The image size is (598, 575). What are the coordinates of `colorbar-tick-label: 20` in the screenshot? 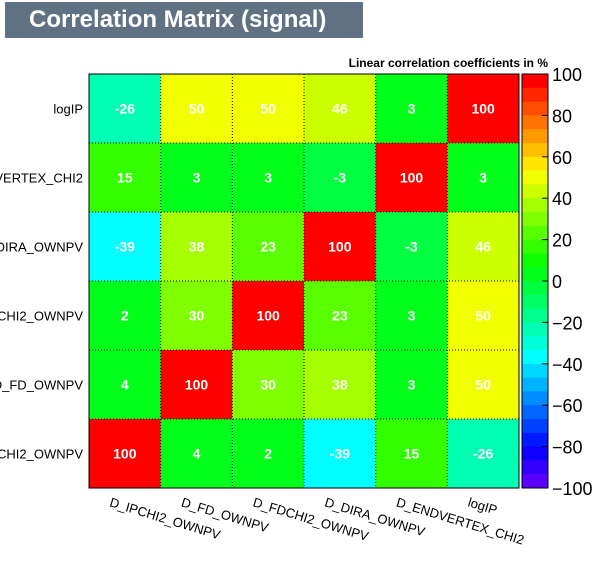 It's located at (562, 241).